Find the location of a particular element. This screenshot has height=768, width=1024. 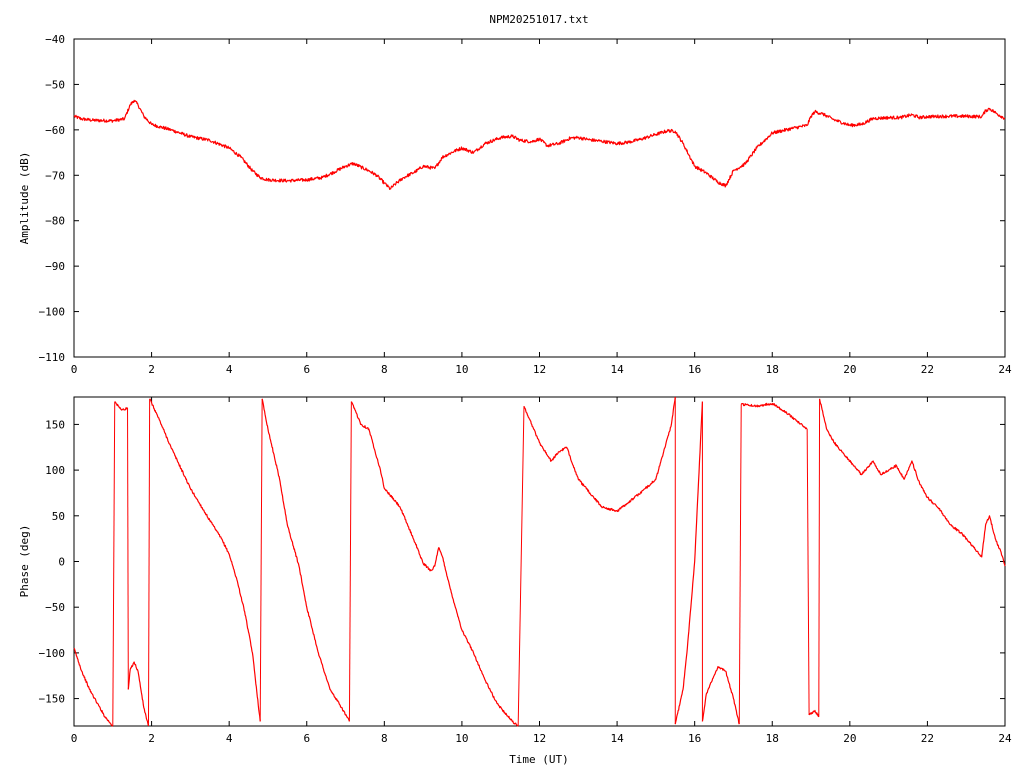

phase-x-tick-label: 16 is located at coordinates (694, 738).